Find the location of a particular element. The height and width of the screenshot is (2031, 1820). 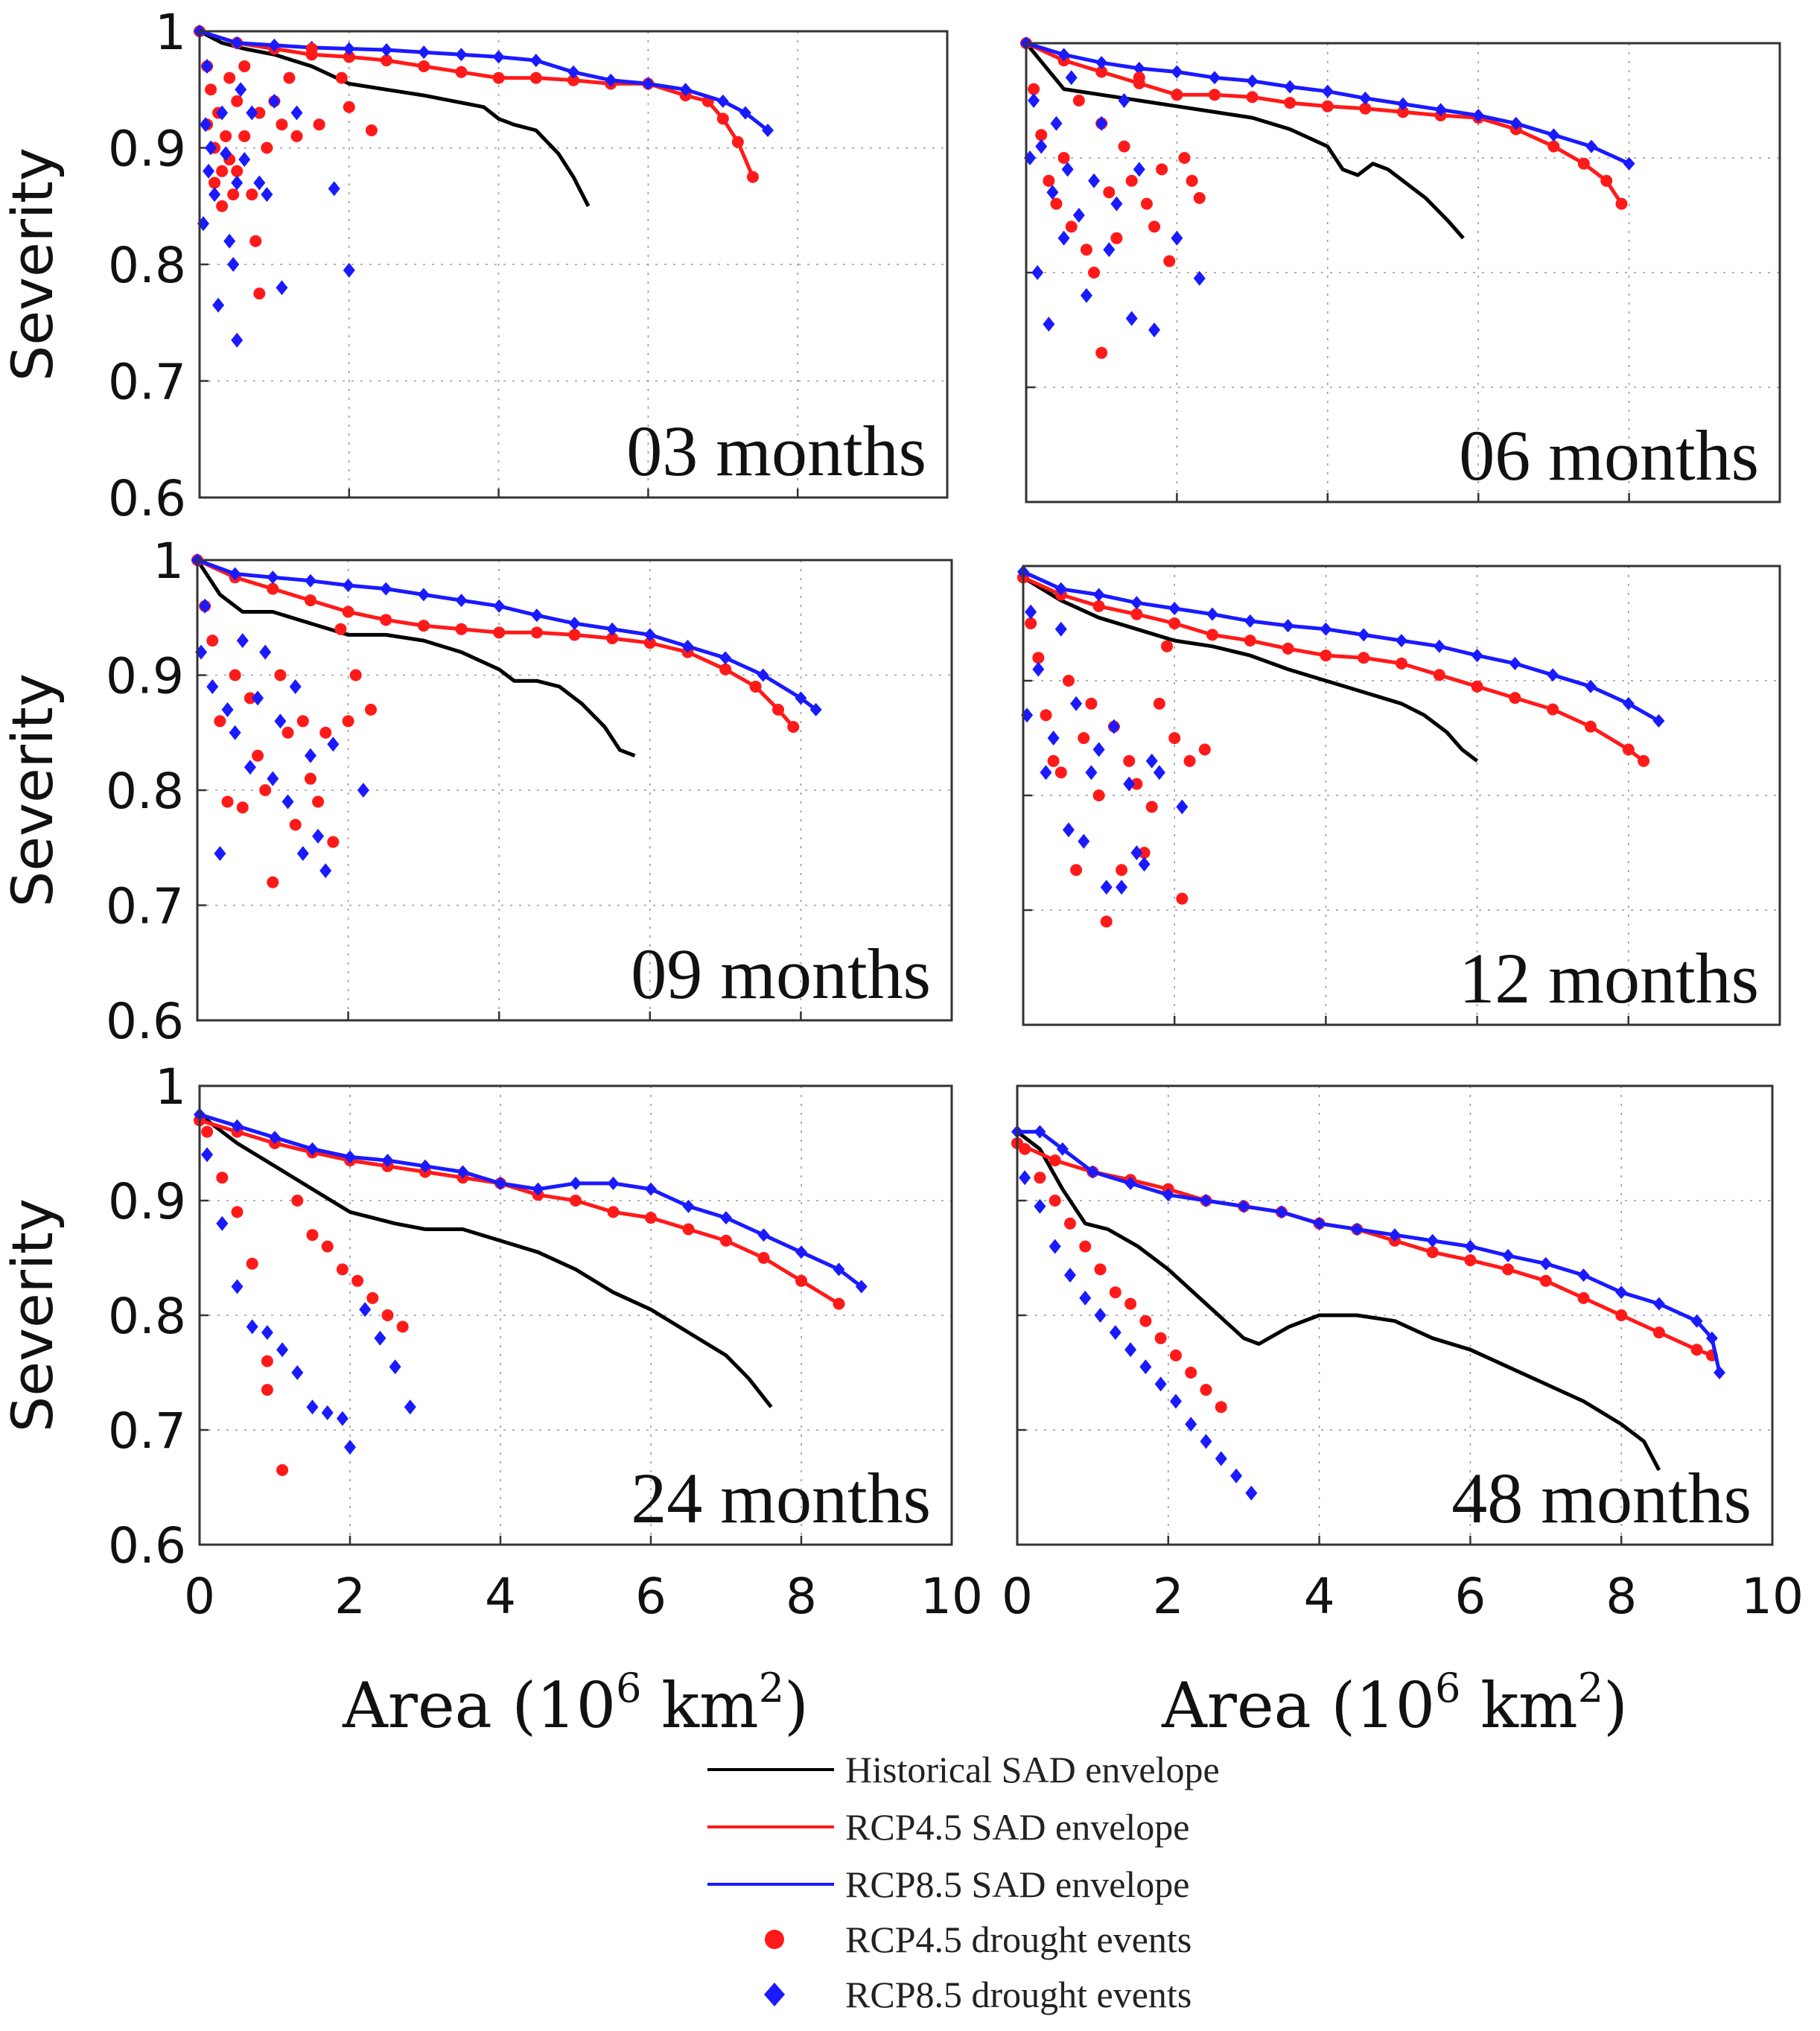

line-rcp4-5-sad-envelope is located at coordinates (1364, 1249).